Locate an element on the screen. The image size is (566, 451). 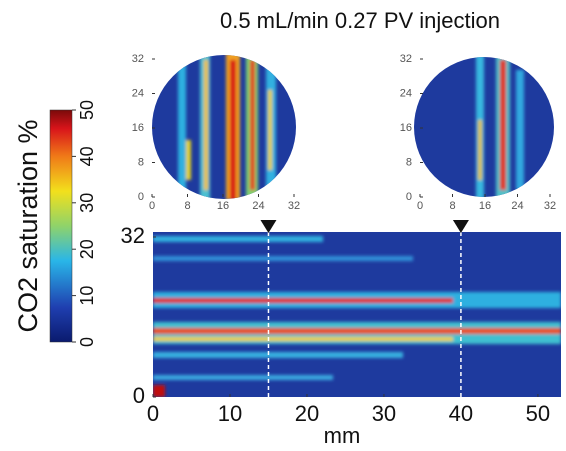
x-tick-label: 20 is located at coordinates (307, 413).